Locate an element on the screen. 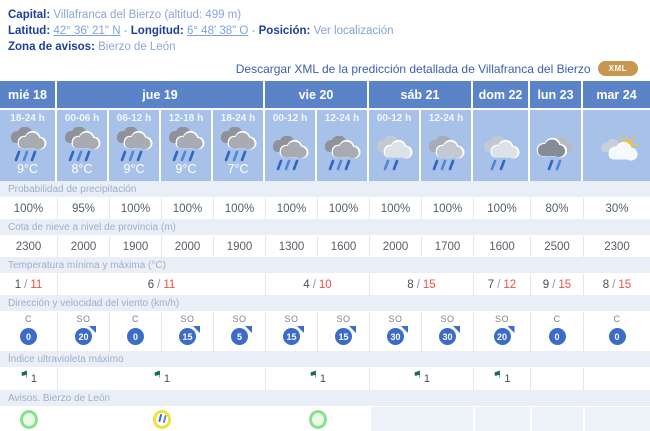  temp-max: 12 is located at coordinates (510, 284).